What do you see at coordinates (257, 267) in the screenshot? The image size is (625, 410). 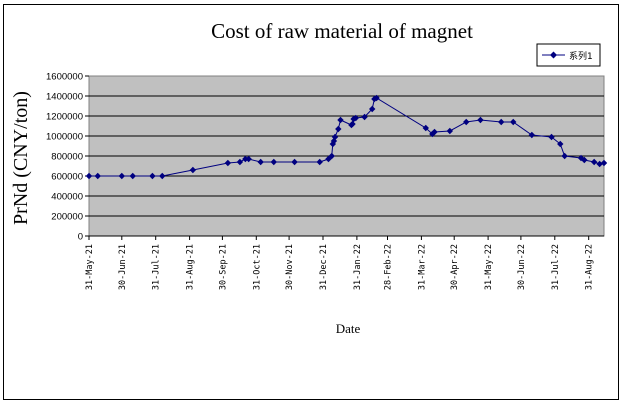 I see `x-tick-label: 31-Oct-21` at bounding box center [257, 267].